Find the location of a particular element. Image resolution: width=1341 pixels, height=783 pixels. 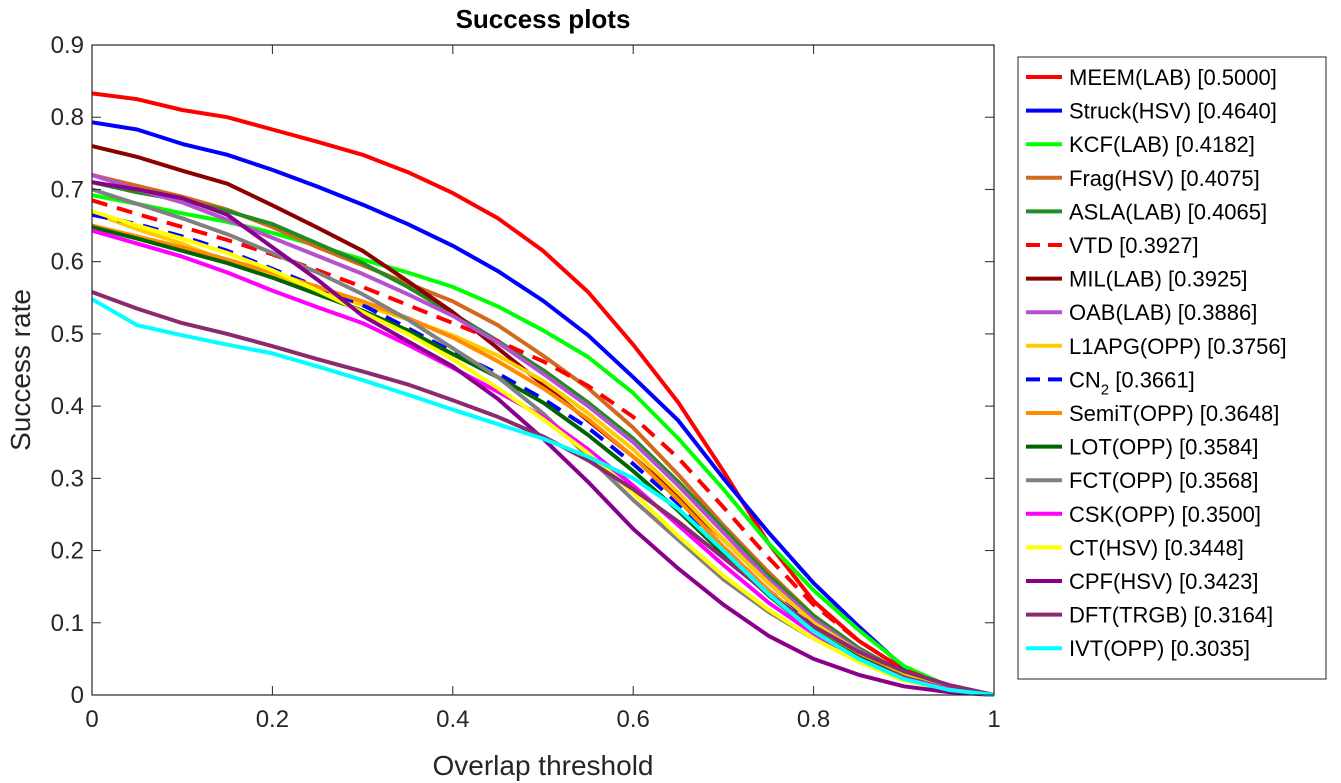

legend-label-15: CT(HSV) [0.3448] is located at coordinates (1156, 547).